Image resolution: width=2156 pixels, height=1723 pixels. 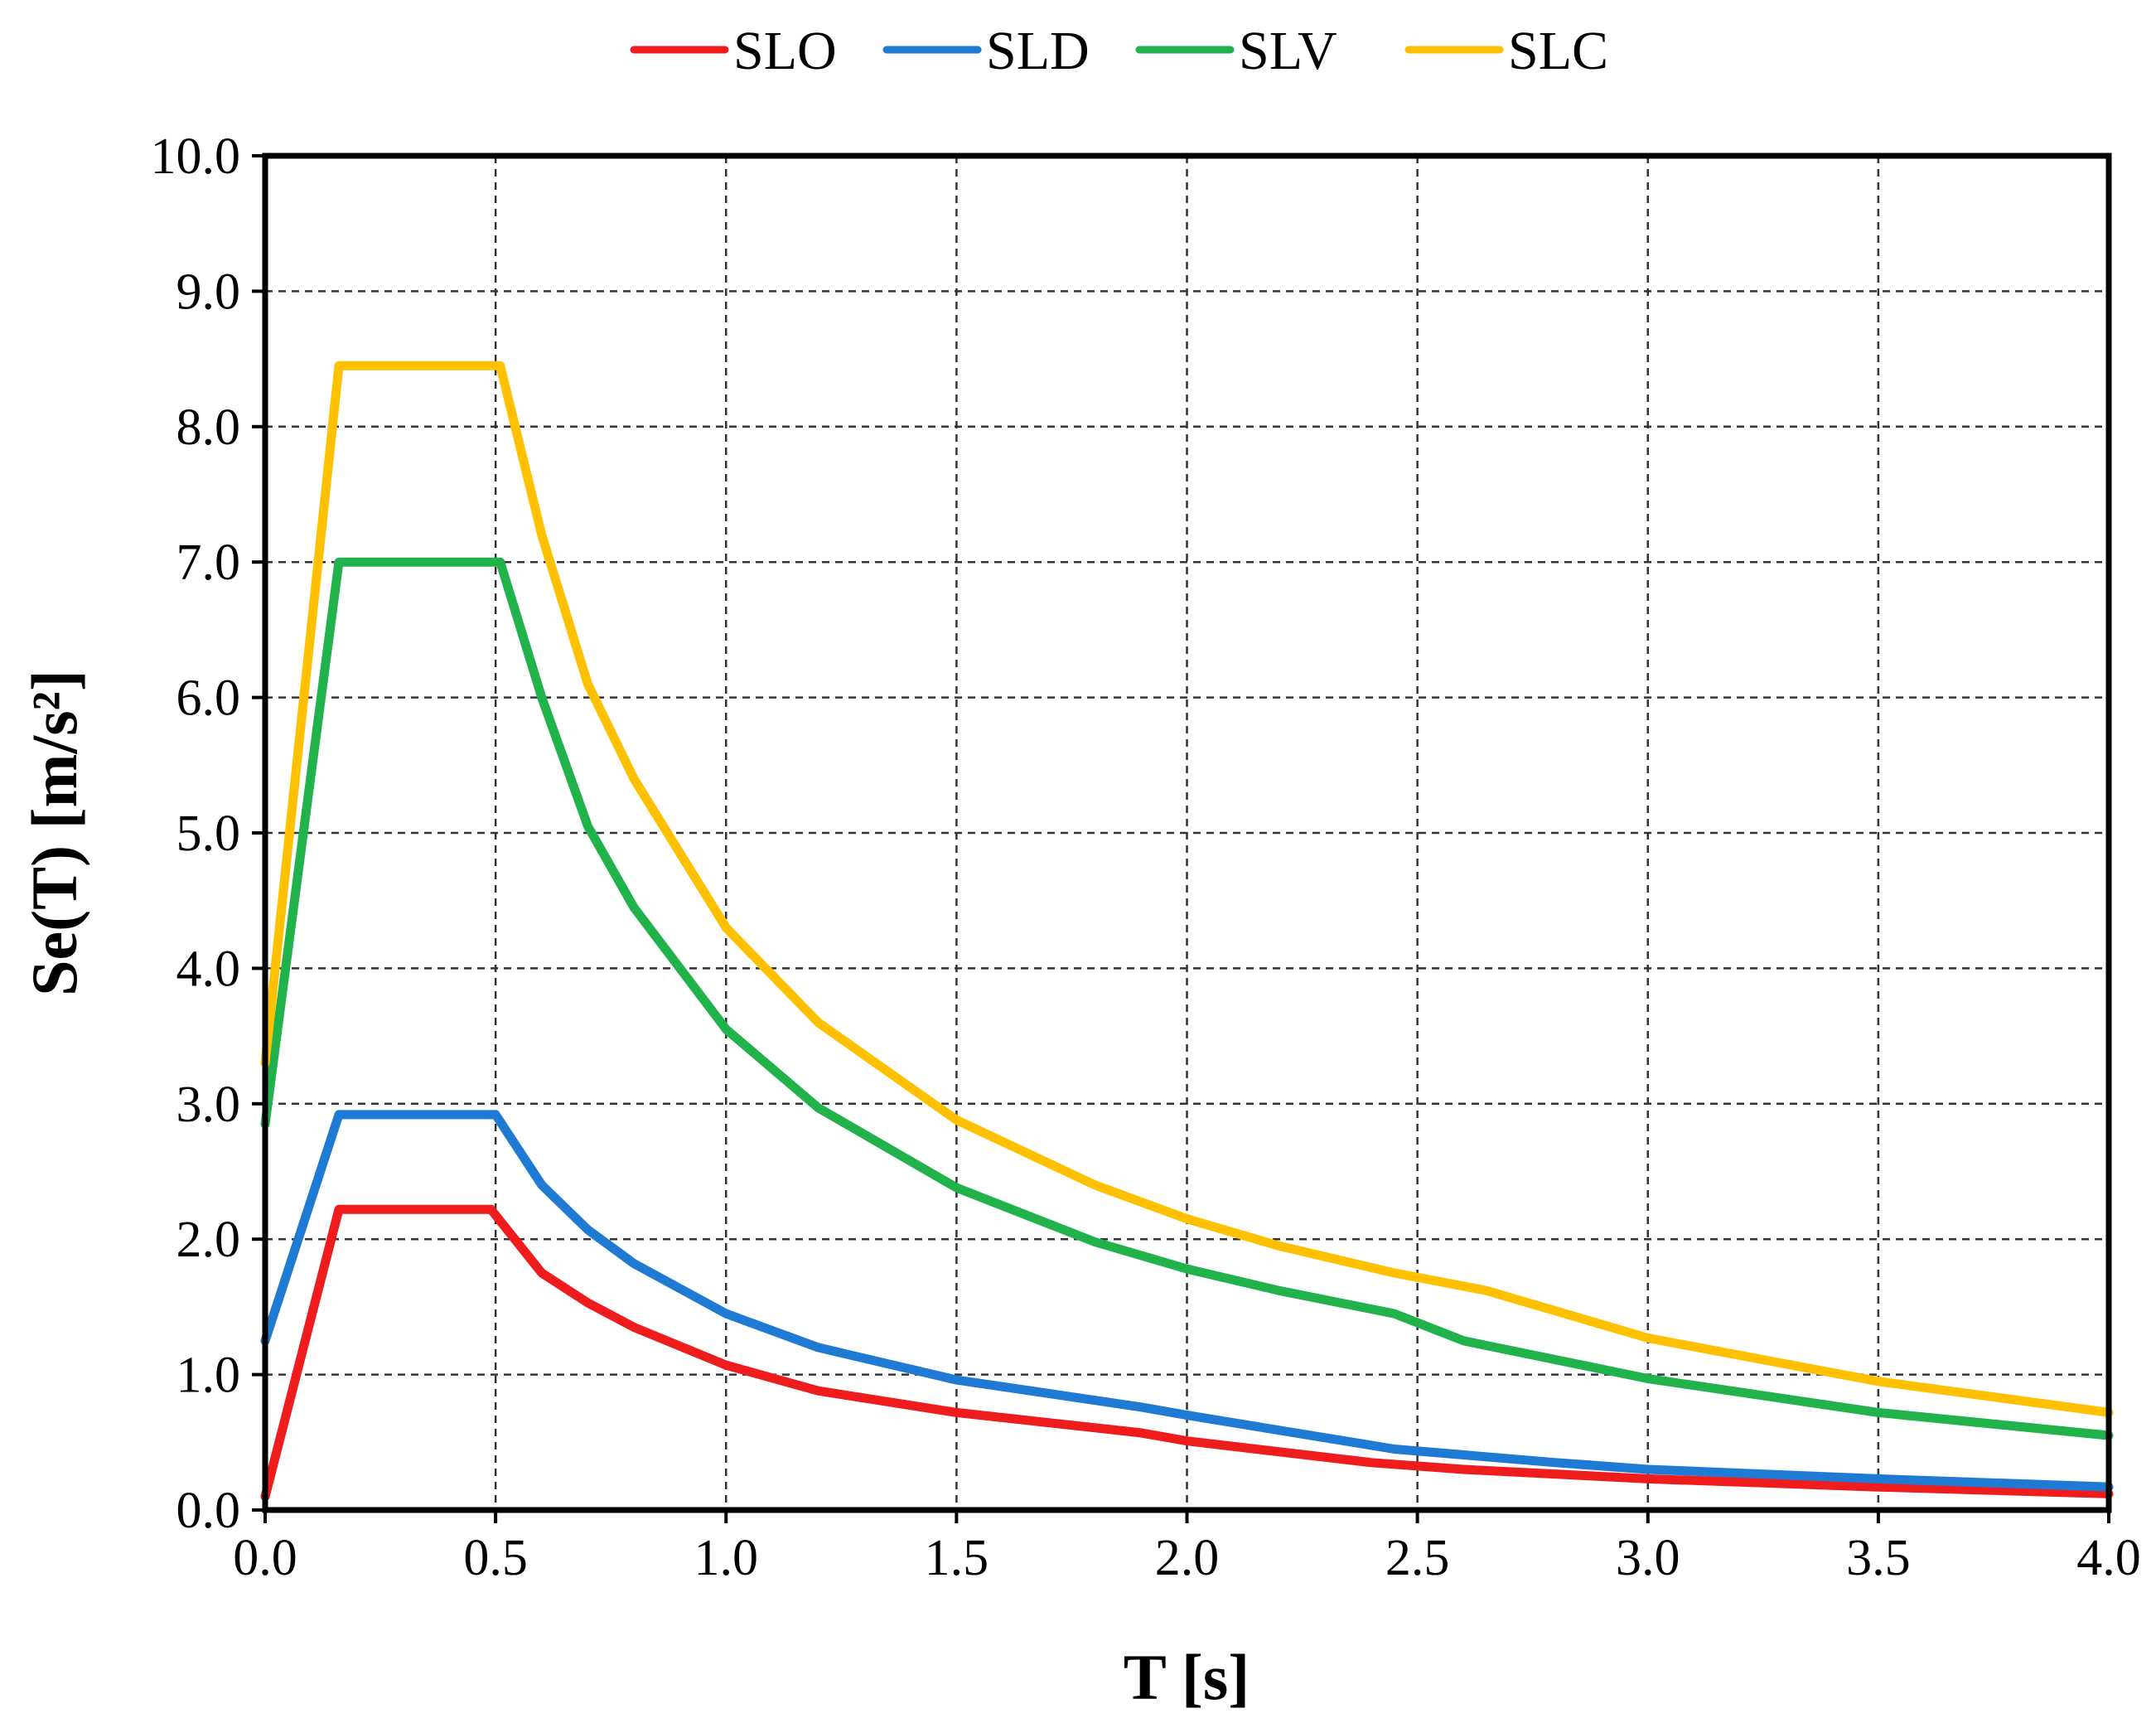 What do you see at coordinates (208, 427) in the screenshot?
I see `y-tick-label: 8.0` at bounding box center [208, 427].